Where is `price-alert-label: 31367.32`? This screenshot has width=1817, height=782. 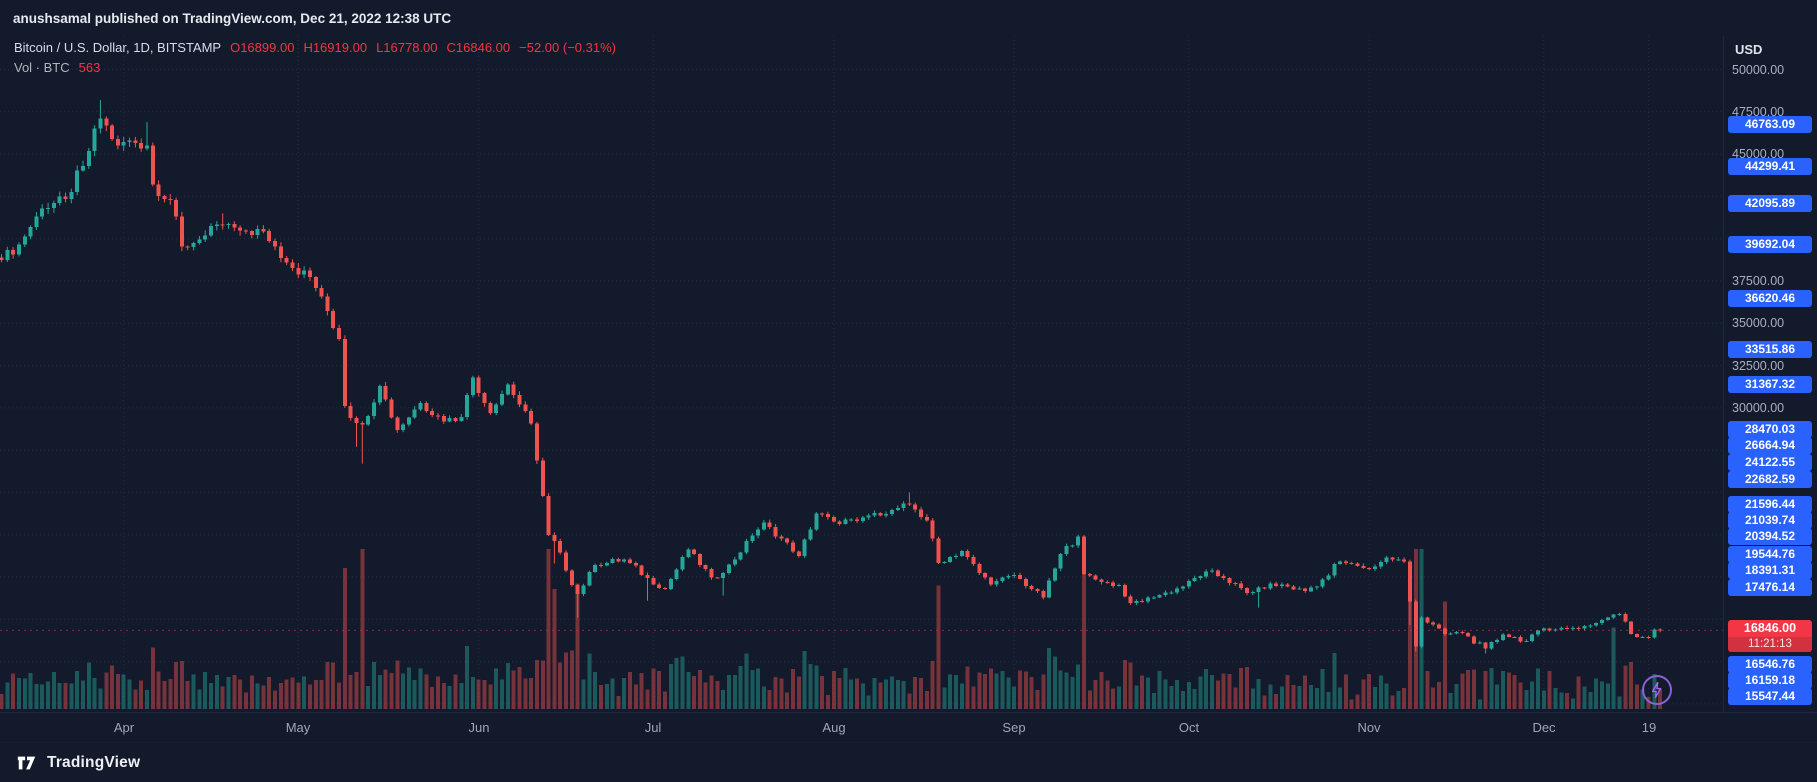 price-alert-label: 31367.32 is located at coordinates (1770, 384).